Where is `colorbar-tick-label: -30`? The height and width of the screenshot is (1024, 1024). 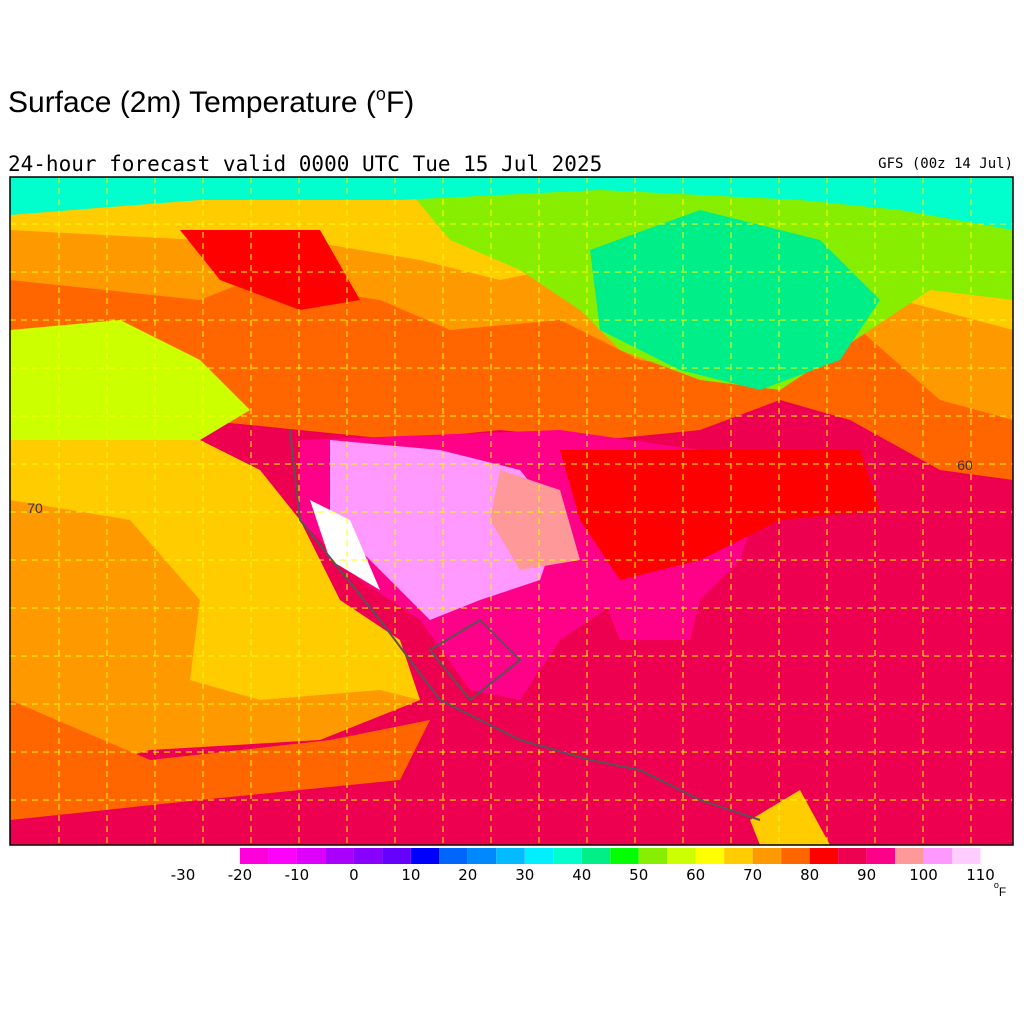 colorbar-tick-label: -30 is located at coordinates (183, 875).